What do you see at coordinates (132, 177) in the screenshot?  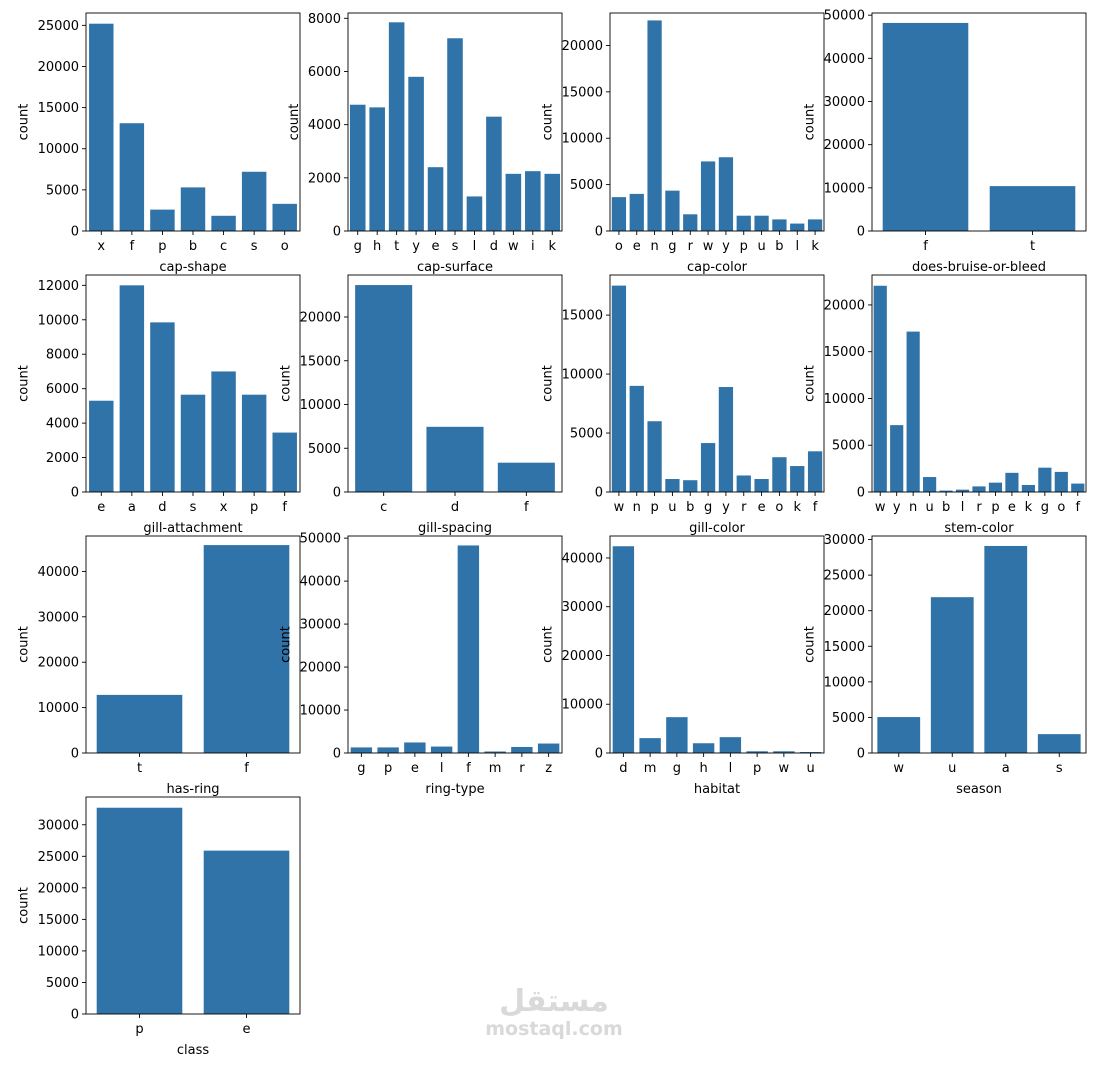 I see `bar-cap-shape-f` at bounding box center [132, 177].